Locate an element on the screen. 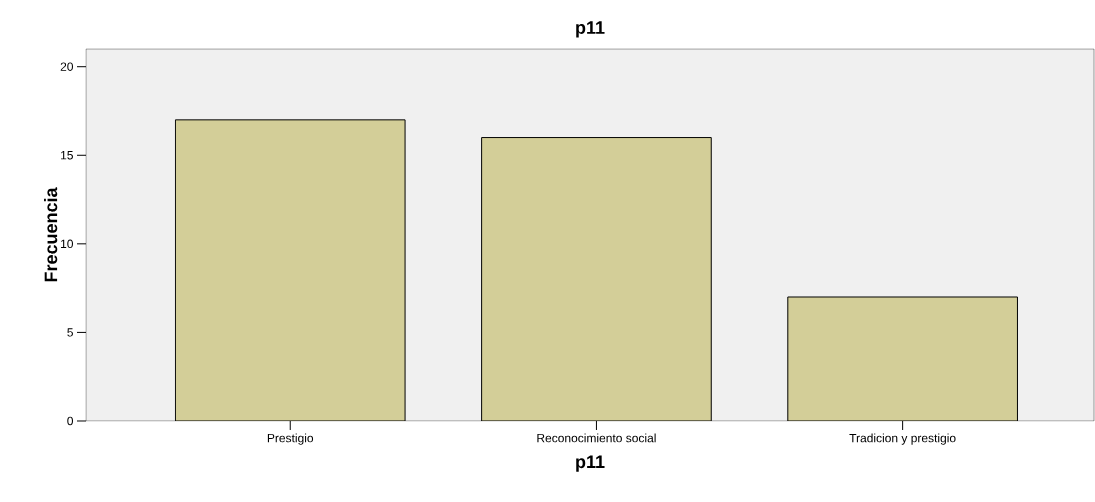 The height and width of the screenshot is (502, 1095). y-tick-label: 10 is located at coordinates (67, 244).